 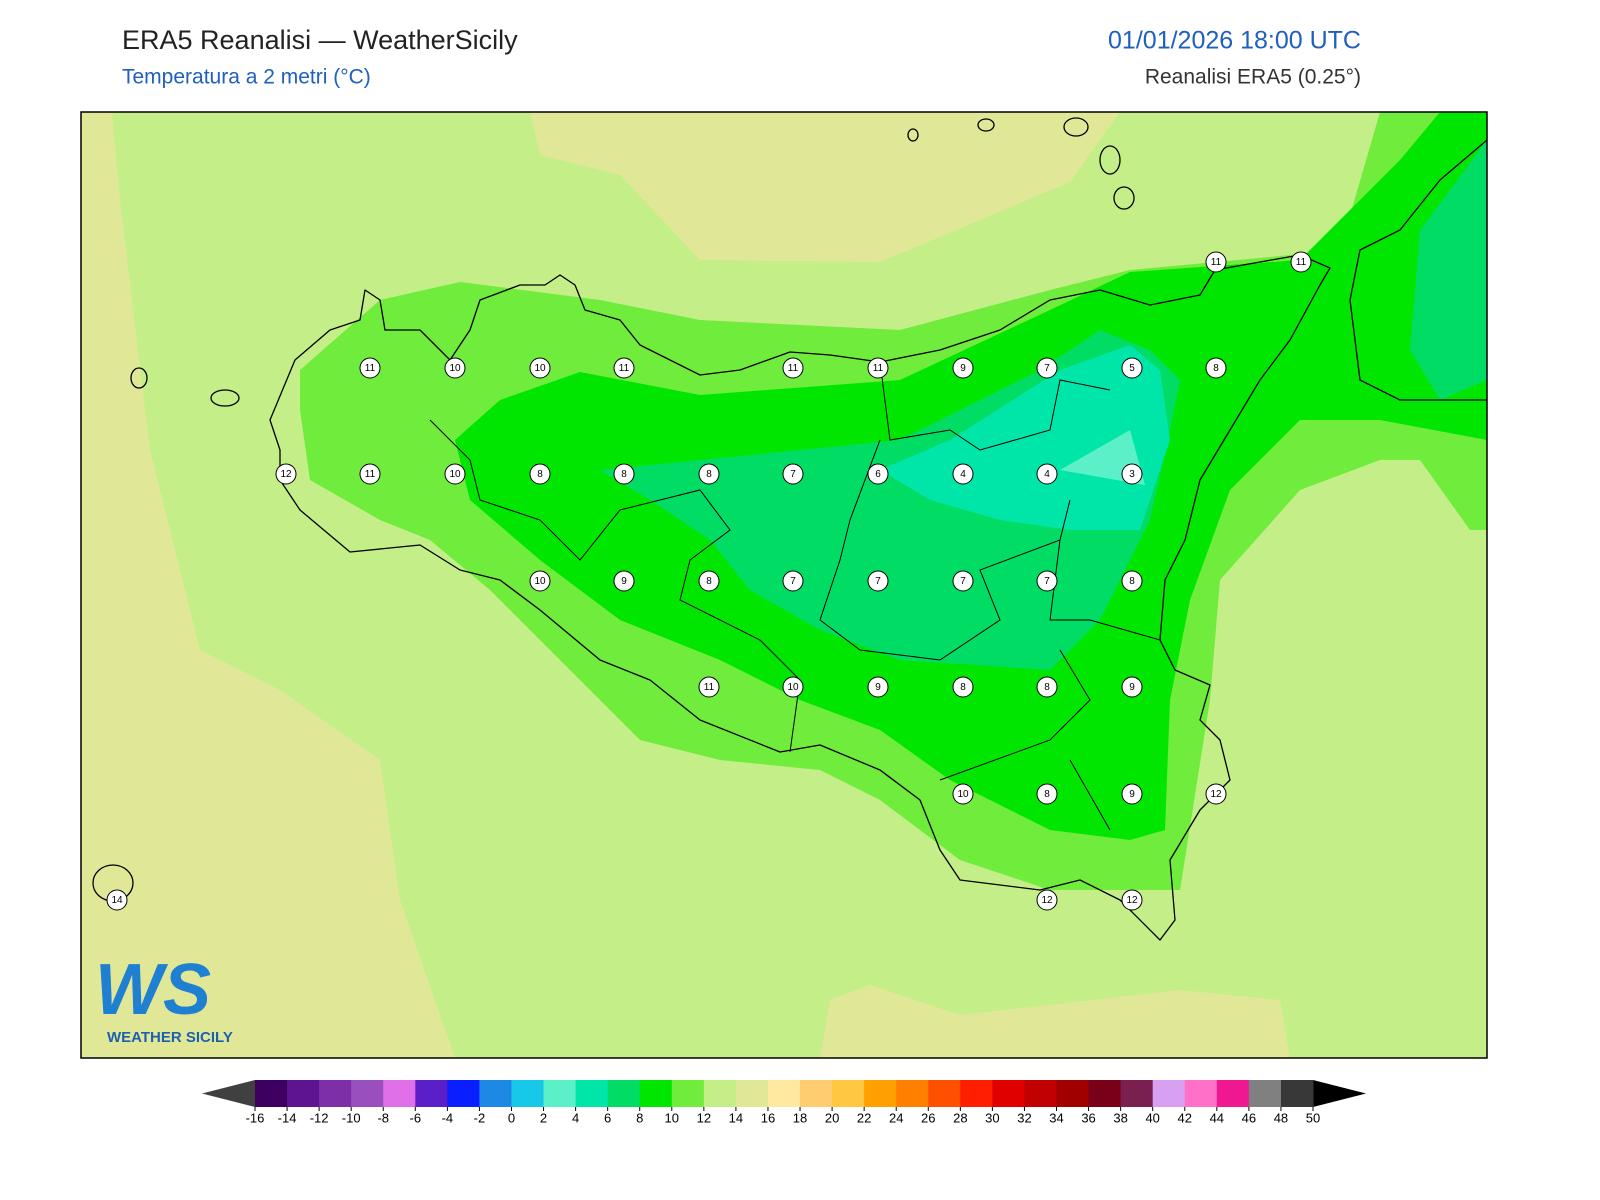 What do you see at coordinates (639, 1117) in the screenshot?
I see `colorbar-tick-label: 8` at bounding box center [639, 1117].